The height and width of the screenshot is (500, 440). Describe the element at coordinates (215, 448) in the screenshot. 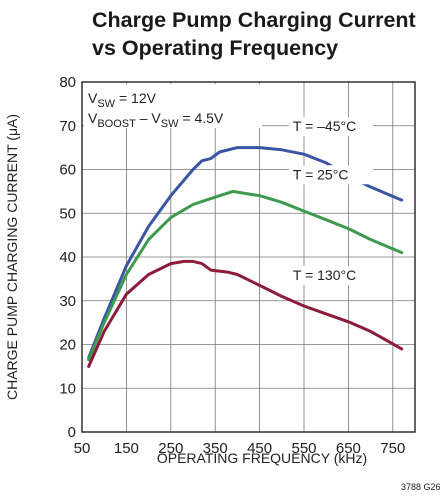

I see `x-tick-label: 350` at that location.